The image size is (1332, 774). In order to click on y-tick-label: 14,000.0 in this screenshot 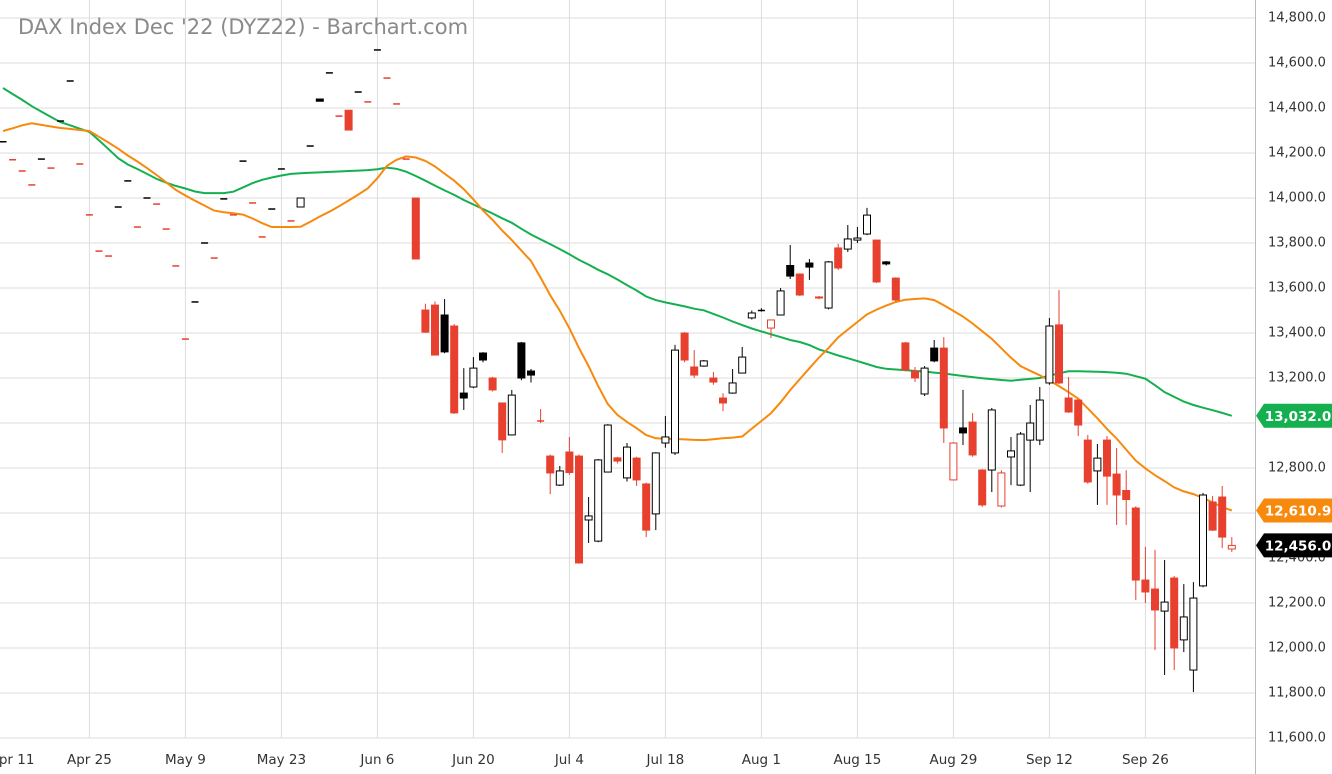, I will do `click(1297, 198)`.